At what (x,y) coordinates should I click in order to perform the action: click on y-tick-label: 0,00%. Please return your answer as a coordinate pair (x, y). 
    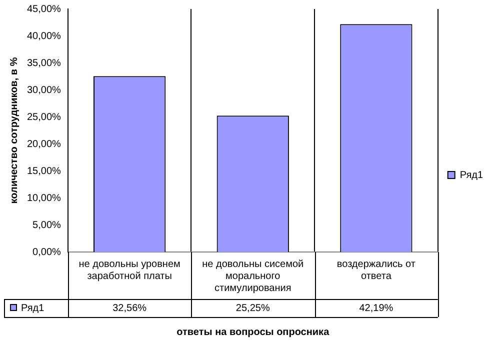
    Looking at the image, I should click on (47, 252).